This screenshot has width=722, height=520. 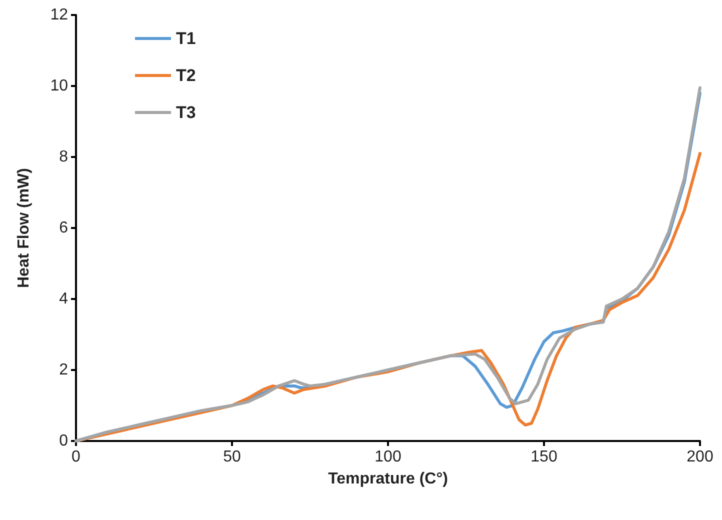 I want to click on x-tick-label: 100, so click(x=388, y=457).